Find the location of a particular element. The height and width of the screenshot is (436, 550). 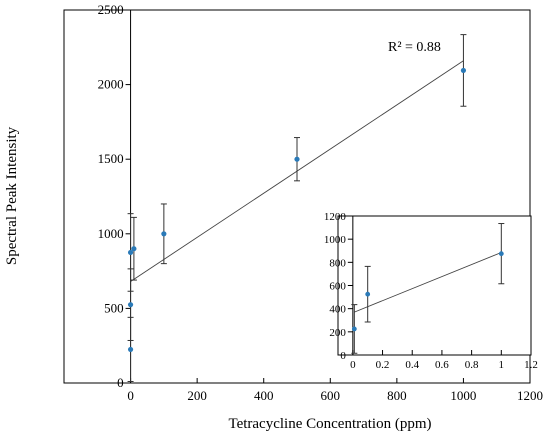

inset-frame is located at coordinates (434, 285).